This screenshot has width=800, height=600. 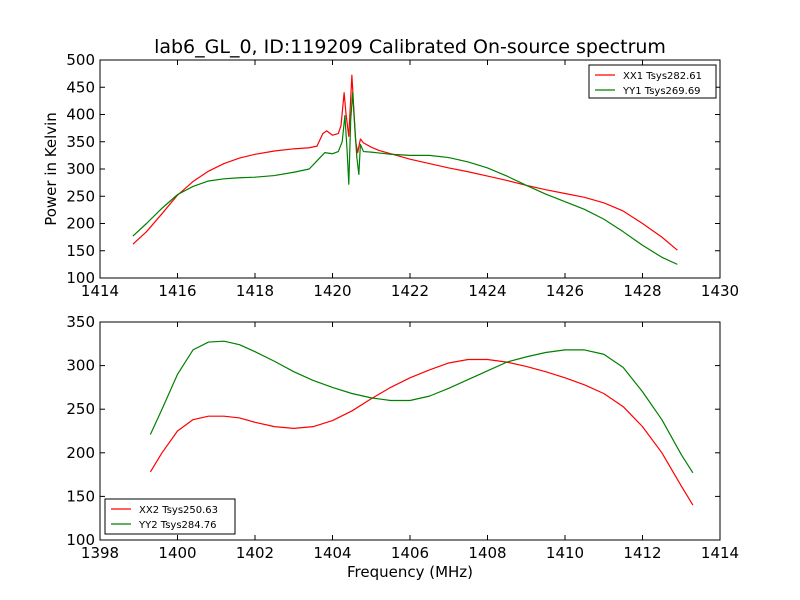 I want to click on plot1-x-tick-label: 1414, so click(x=720, y=553).